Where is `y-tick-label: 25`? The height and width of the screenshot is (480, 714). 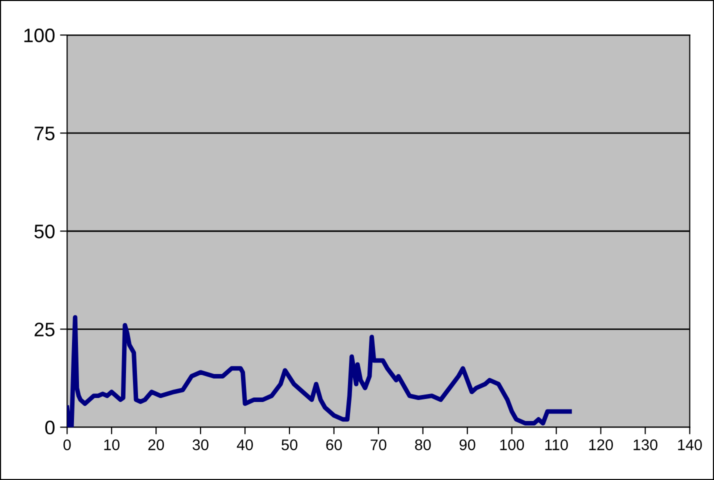
y-tick-label: 25 is located at coordinates (44, 329).